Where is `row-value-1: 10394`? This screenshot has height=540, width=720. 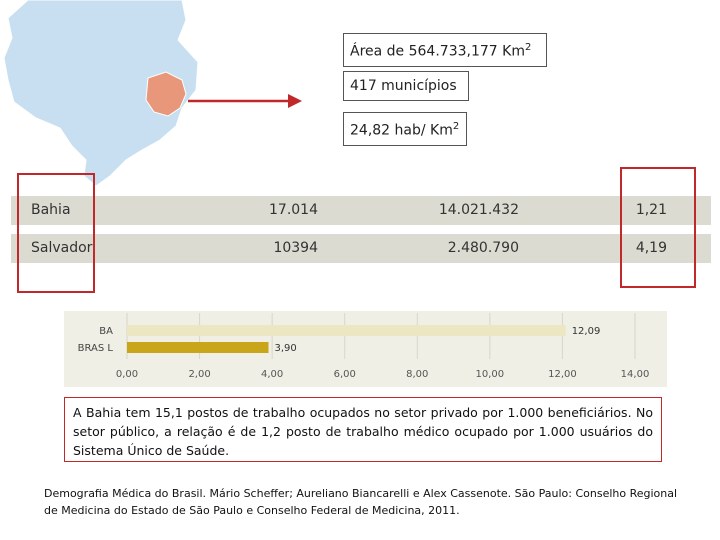 row-value-1: 10394 is located at coordinates (295, 248).